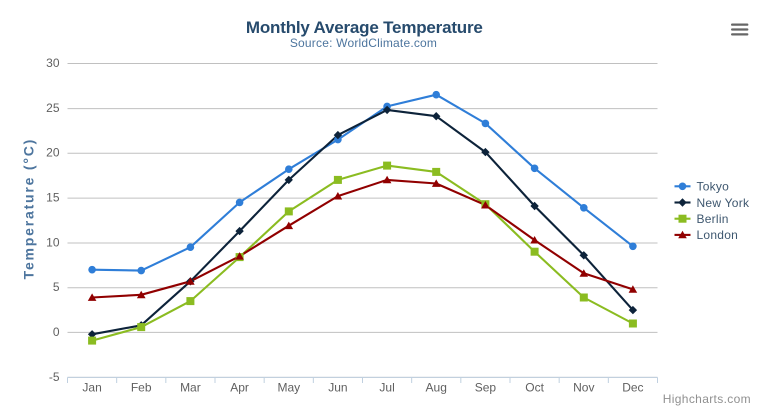 The image size is (769, 416). I want to click on svg-text: 5, so click(56, 287).